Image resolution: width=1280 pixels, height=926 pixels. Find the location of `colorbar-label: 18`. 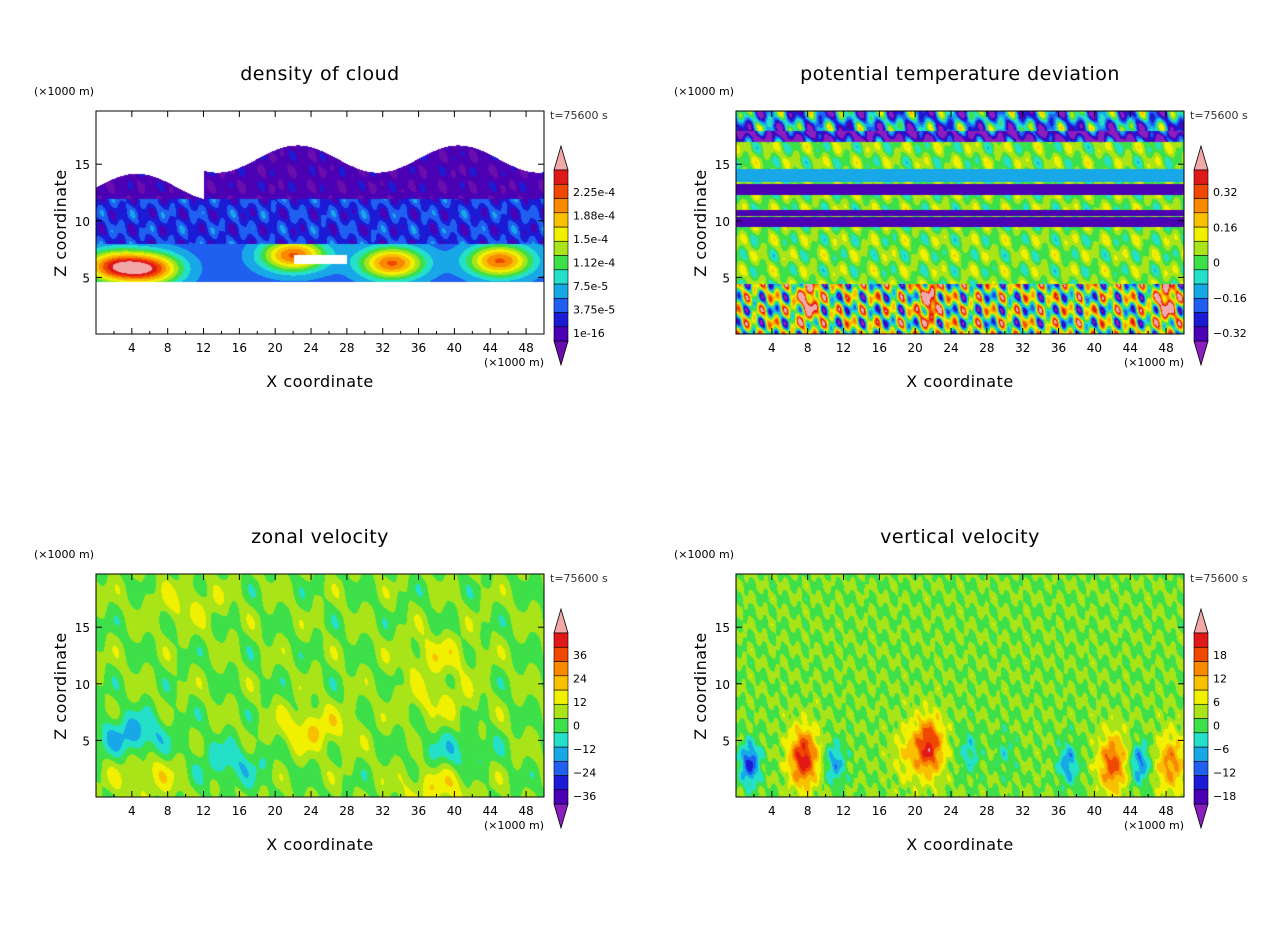

colorbar-label: 18 is located at coordinates (1220, 655).